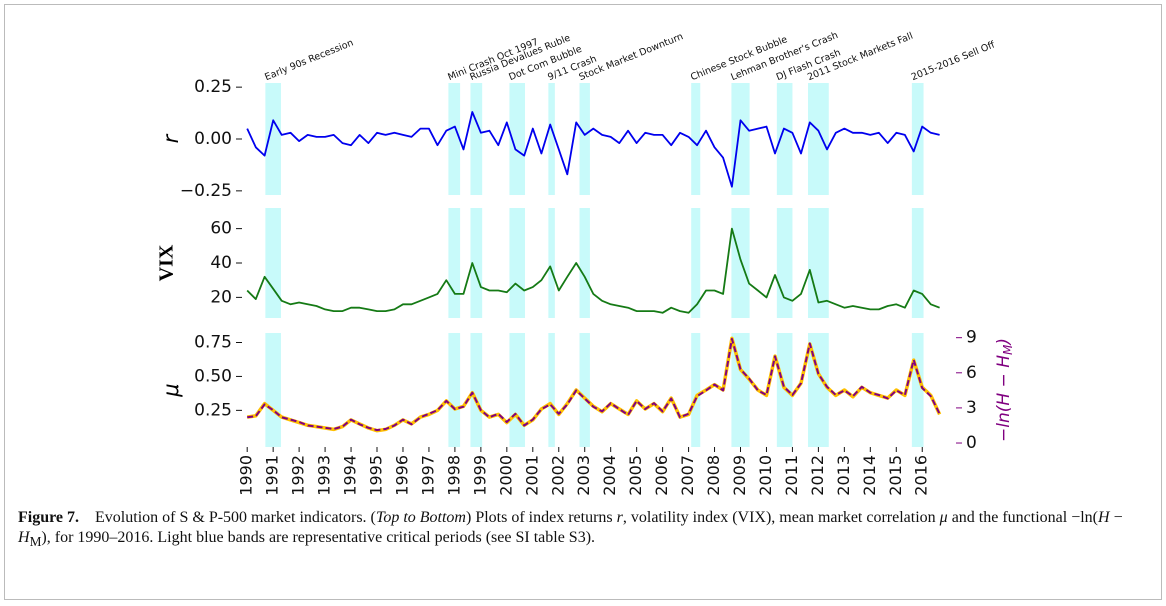 The width and height of the screenshot is (1166, 606). I want to click on caption-text: M, so click(35, 542).